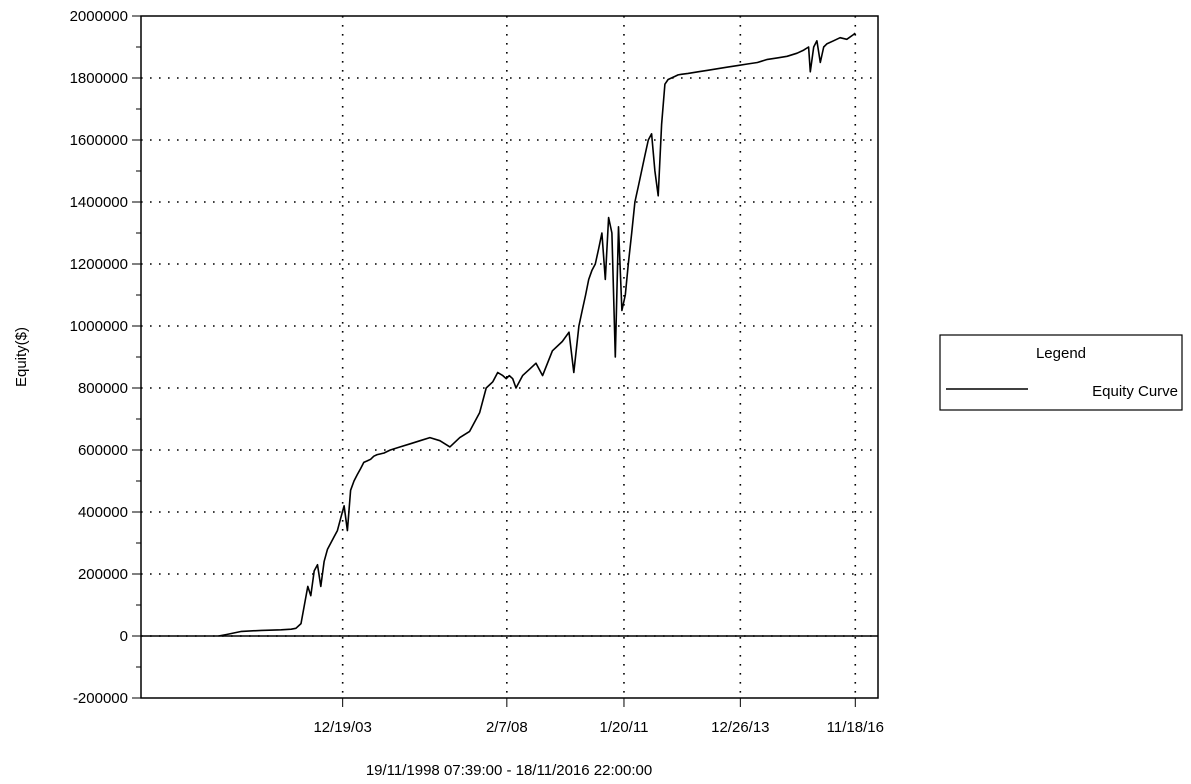 Image resolution: width=1191 pixels, height=784 pixels. What do you see at coordinates (507, 727) in the screenshot?
I see `x-tick-label: 2/7/08` at bounding box center [507, 727].